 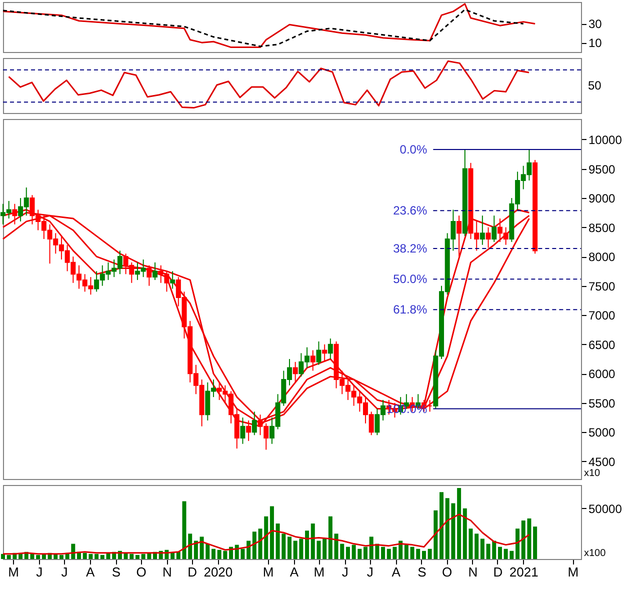 I want to click on y-tick-label: 30, so click(x=595, y=24).